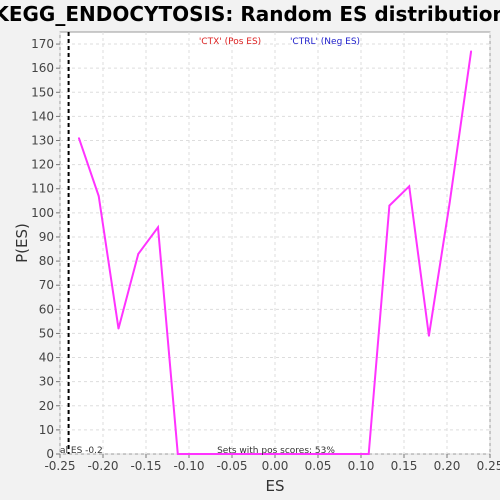  What do you see at coordinates (488, 466) in the screenshot?
I see `x-tick-label: 0.25` at bounding box center [488, 466].